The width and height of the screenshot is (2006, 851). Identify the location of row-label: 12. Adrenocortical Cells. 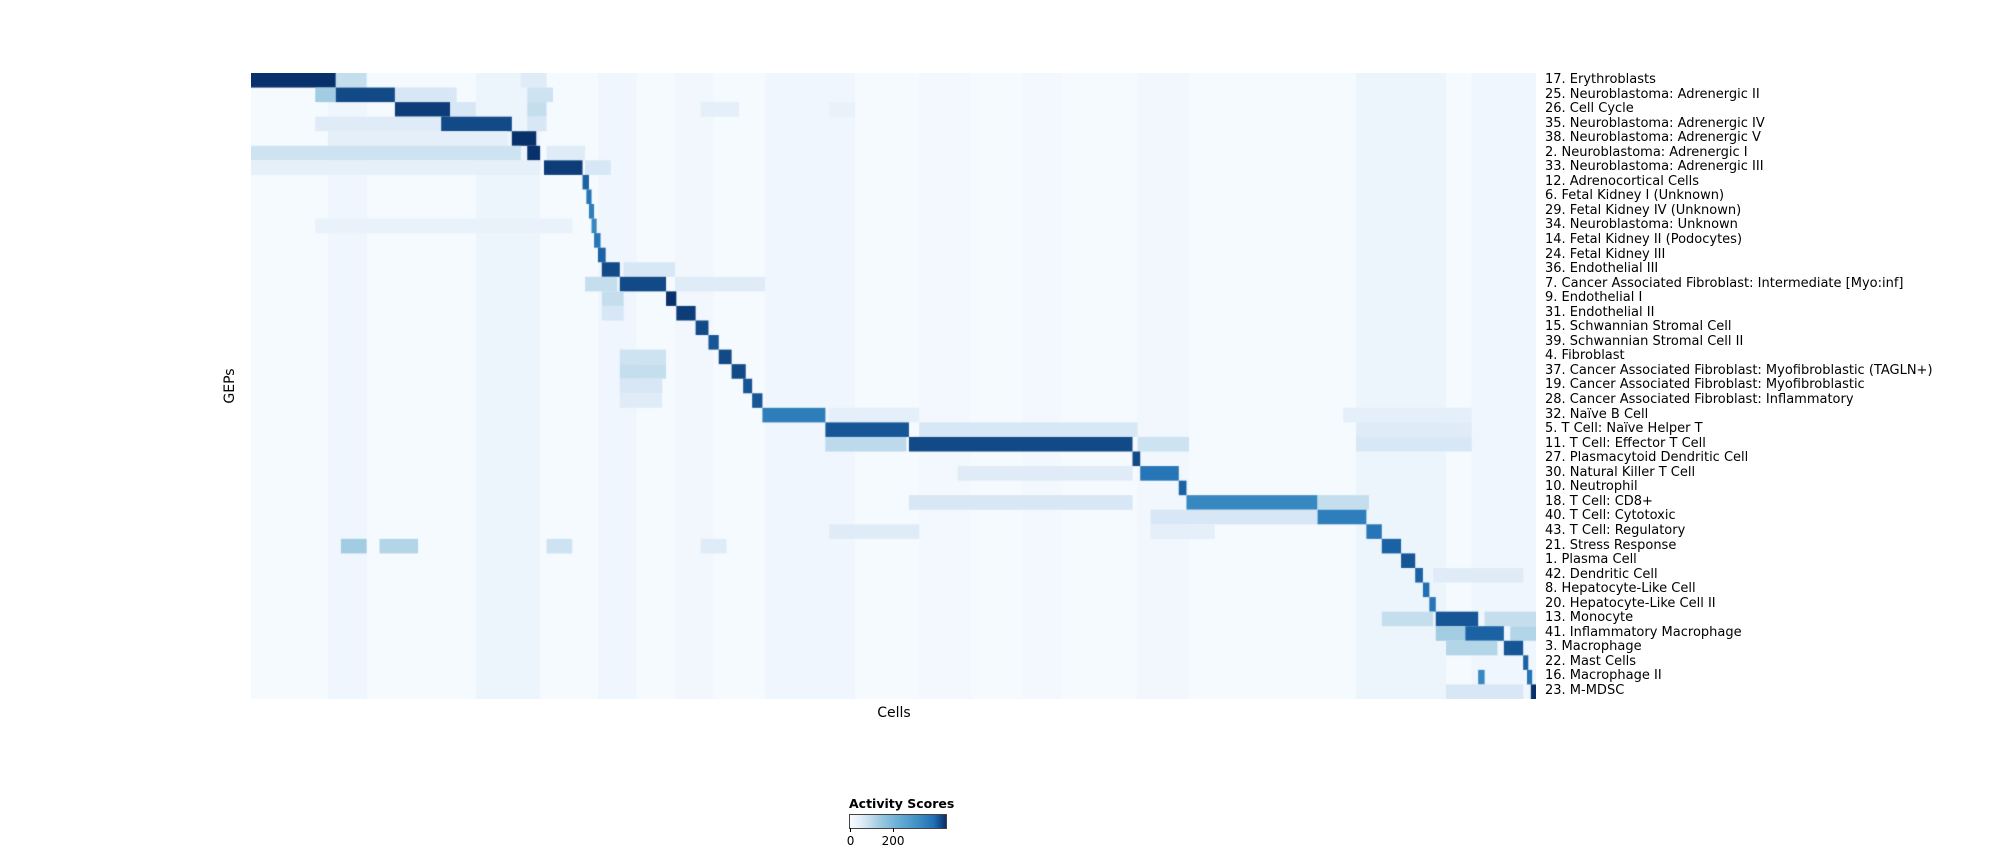
(1622, 181).